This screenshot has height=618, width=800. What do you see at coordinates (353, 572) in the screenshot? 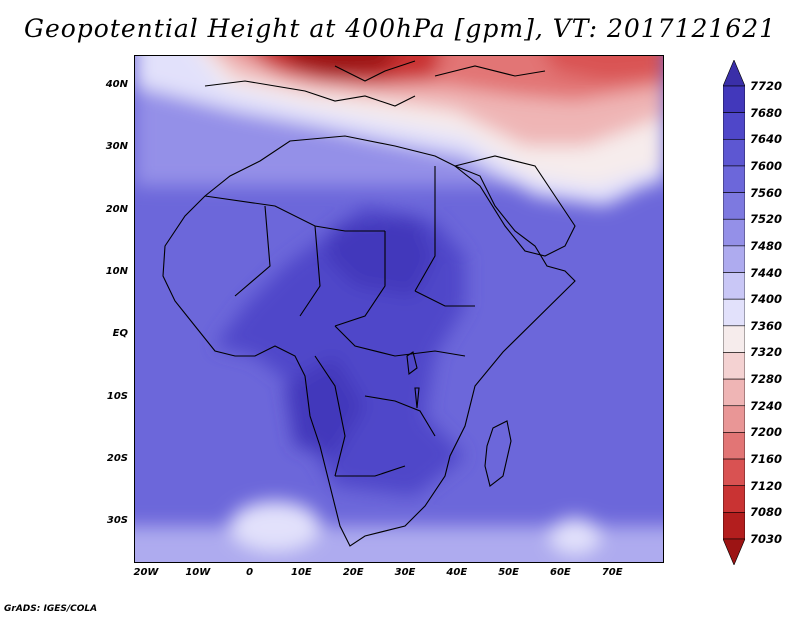
I see `lon-label: 20E` at bounding box center [353, 572].